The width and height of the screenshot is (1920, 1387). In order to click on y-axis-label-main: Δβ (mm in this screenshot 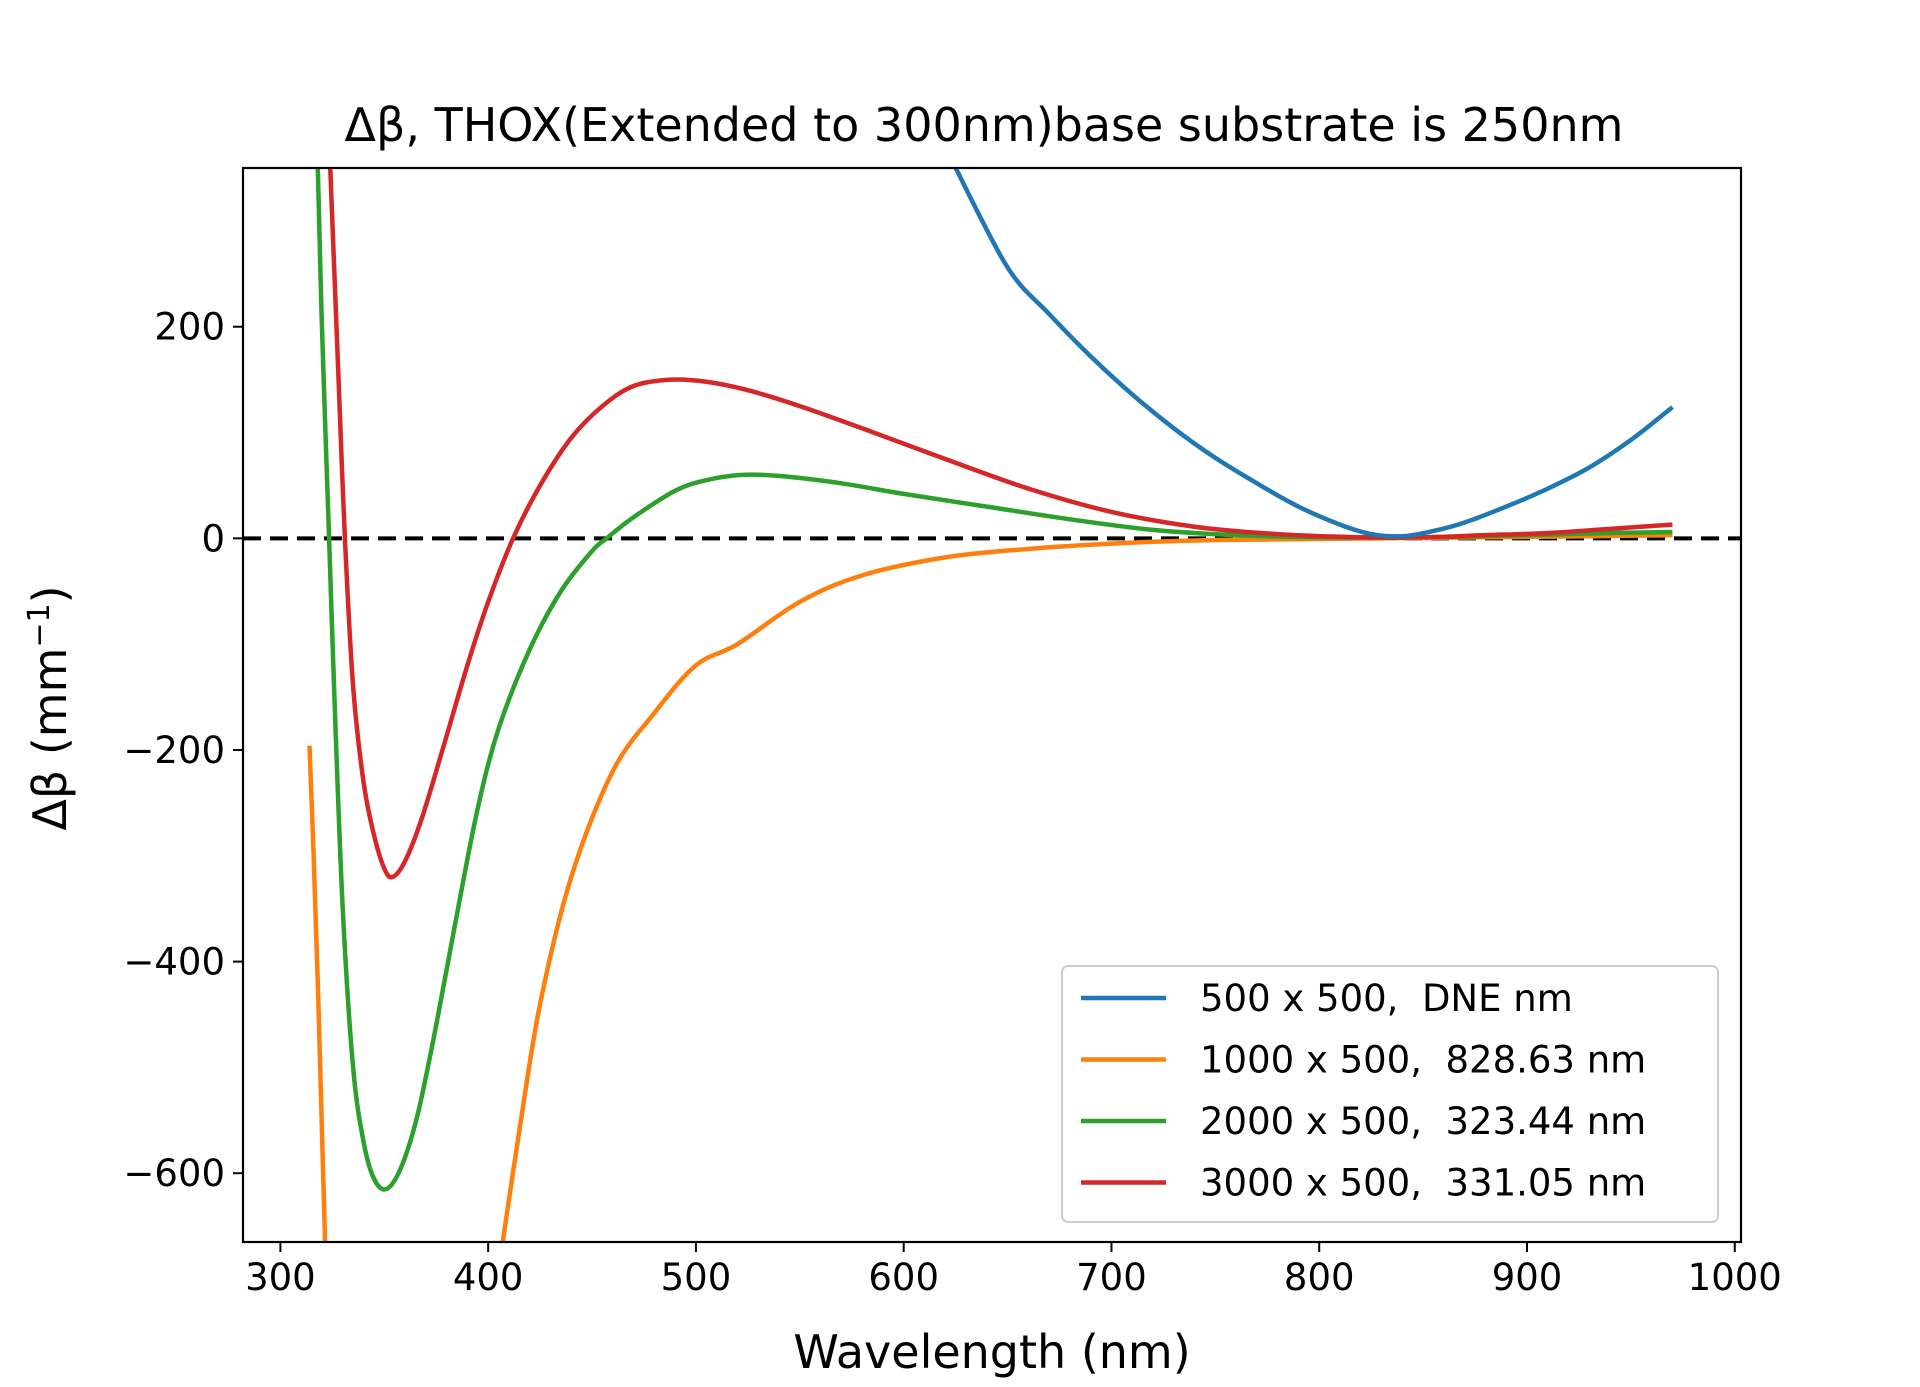, I will do `click(50, 739)`.